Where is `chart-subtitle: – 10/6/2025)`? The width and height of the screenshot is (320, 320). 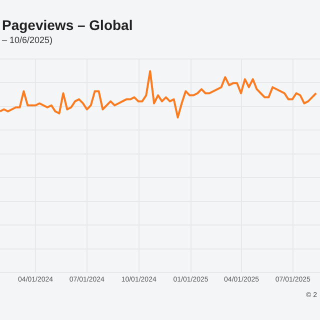
chart-subtitle: – 10/6/2025) is located at coordinates (27, 40).